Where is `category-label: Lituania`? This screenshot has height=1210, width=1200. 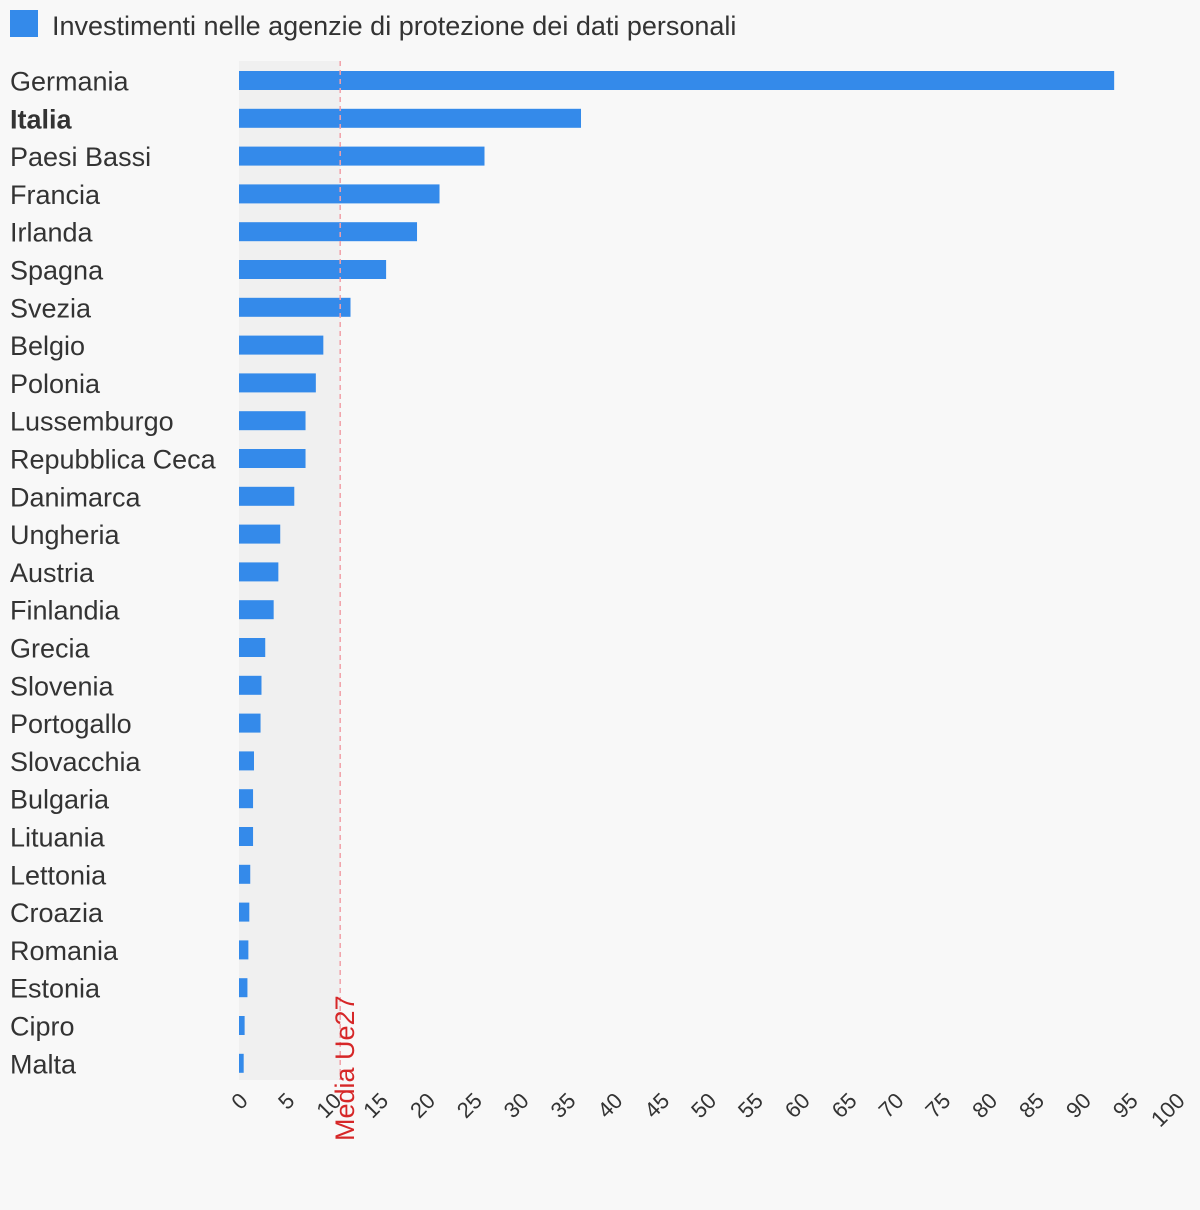
category-label: Lituania is located at coordinates (58, 838).